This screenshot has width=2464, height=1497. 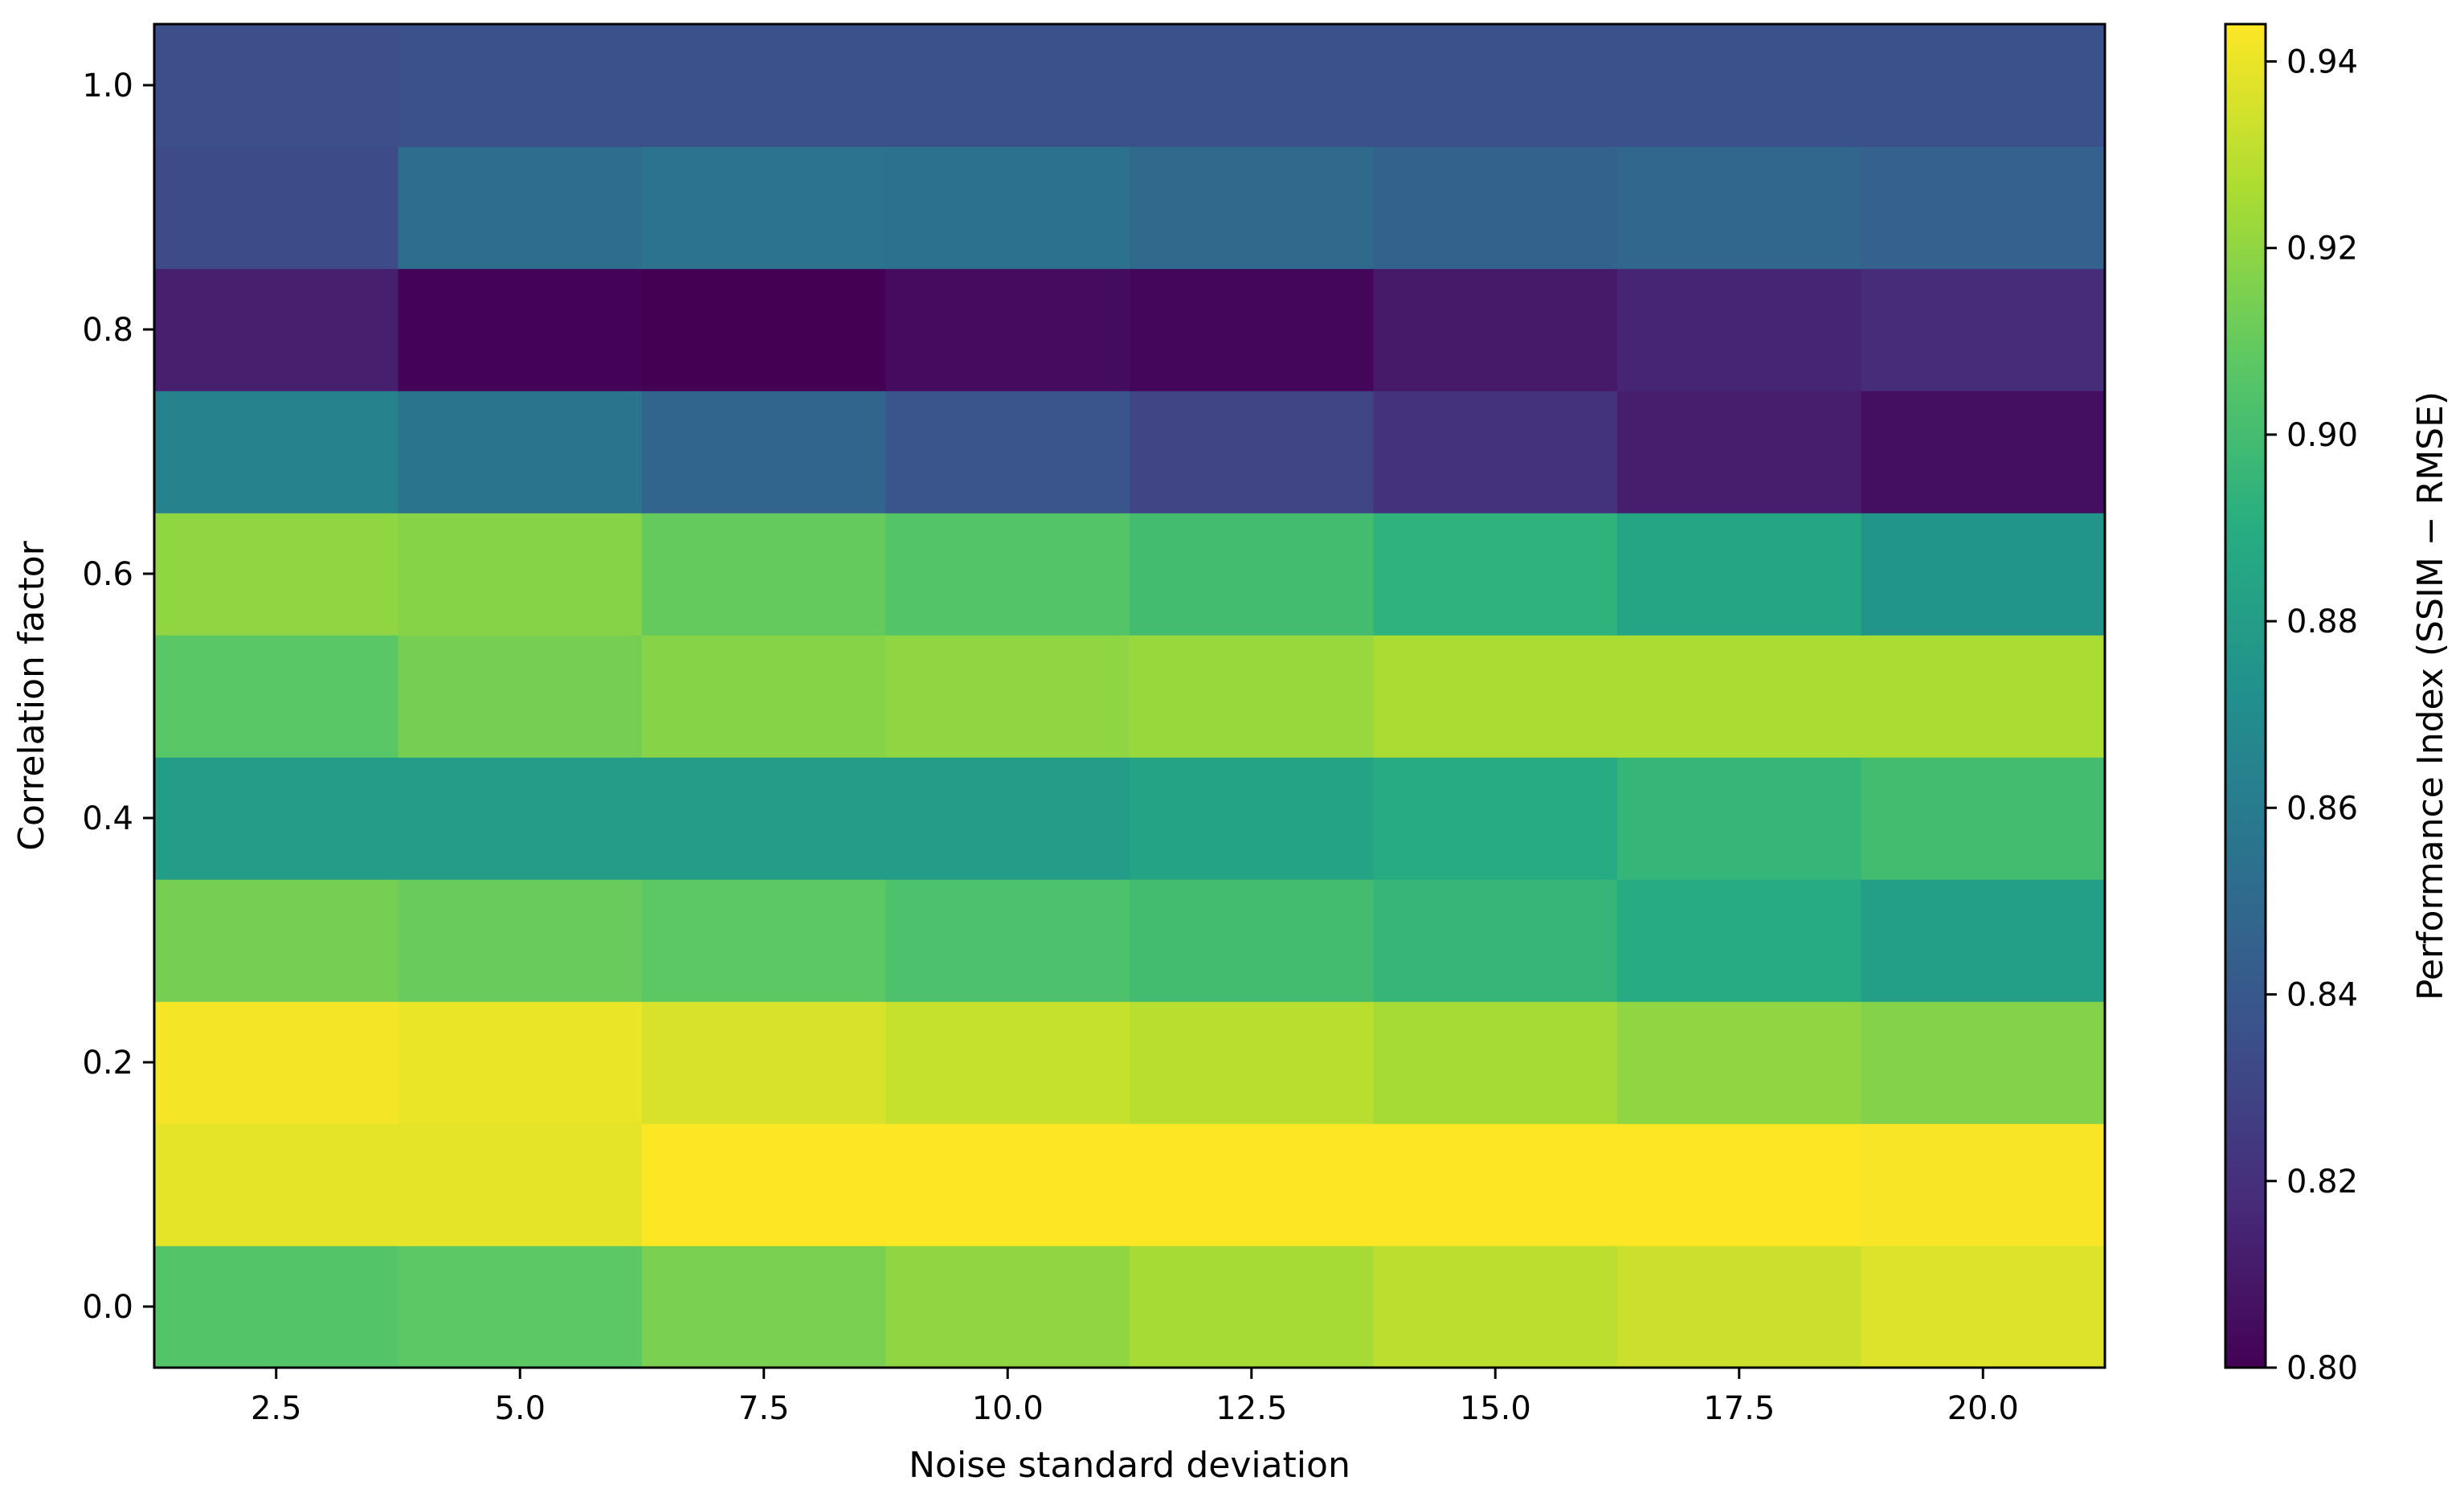 I want to click on y-axis-label: Correlation factor, so click(x=32, y=695).